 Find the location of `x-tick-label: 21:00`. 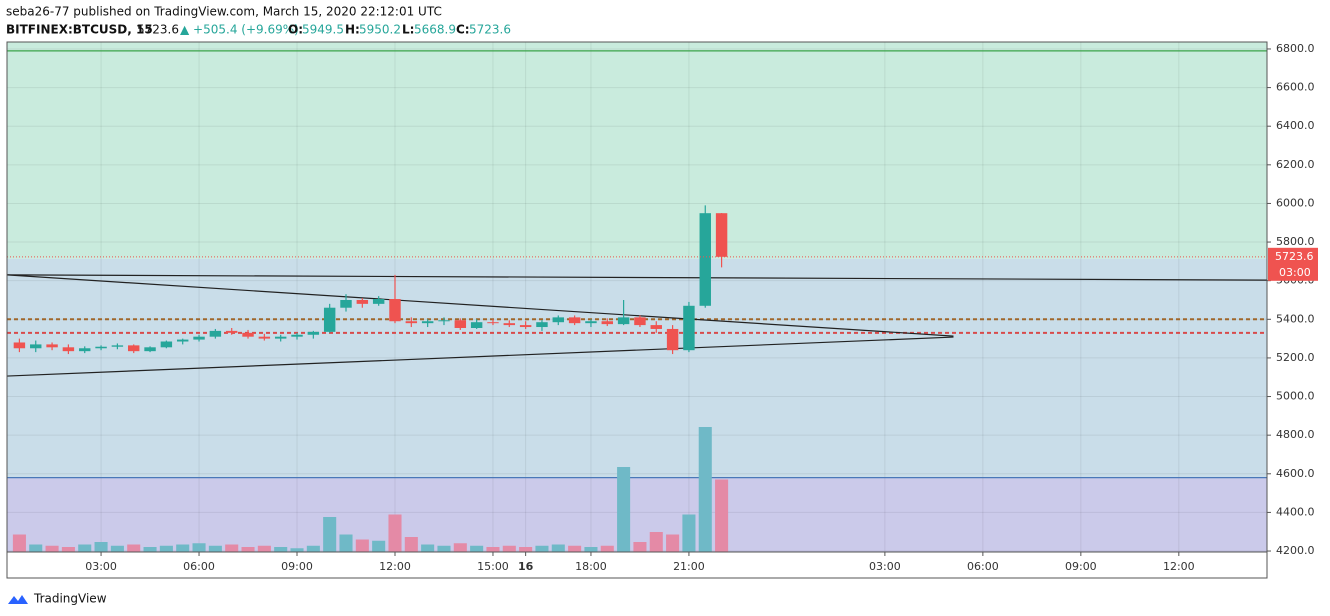

x-tick-label: 21:00 is located at coordinates (689, 566).